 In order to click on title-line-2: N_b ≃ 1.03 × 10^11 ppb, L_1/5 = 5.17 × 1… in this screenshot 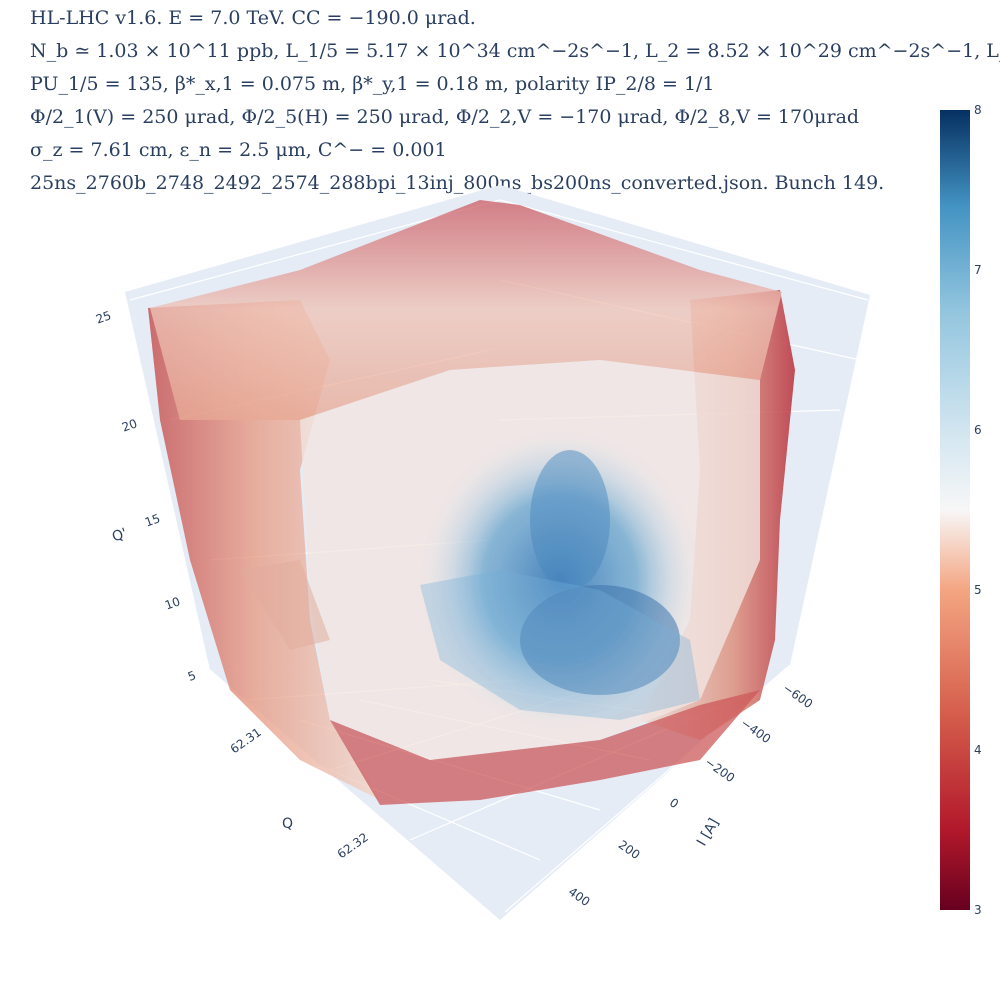, I will do `click(515, 51)`.